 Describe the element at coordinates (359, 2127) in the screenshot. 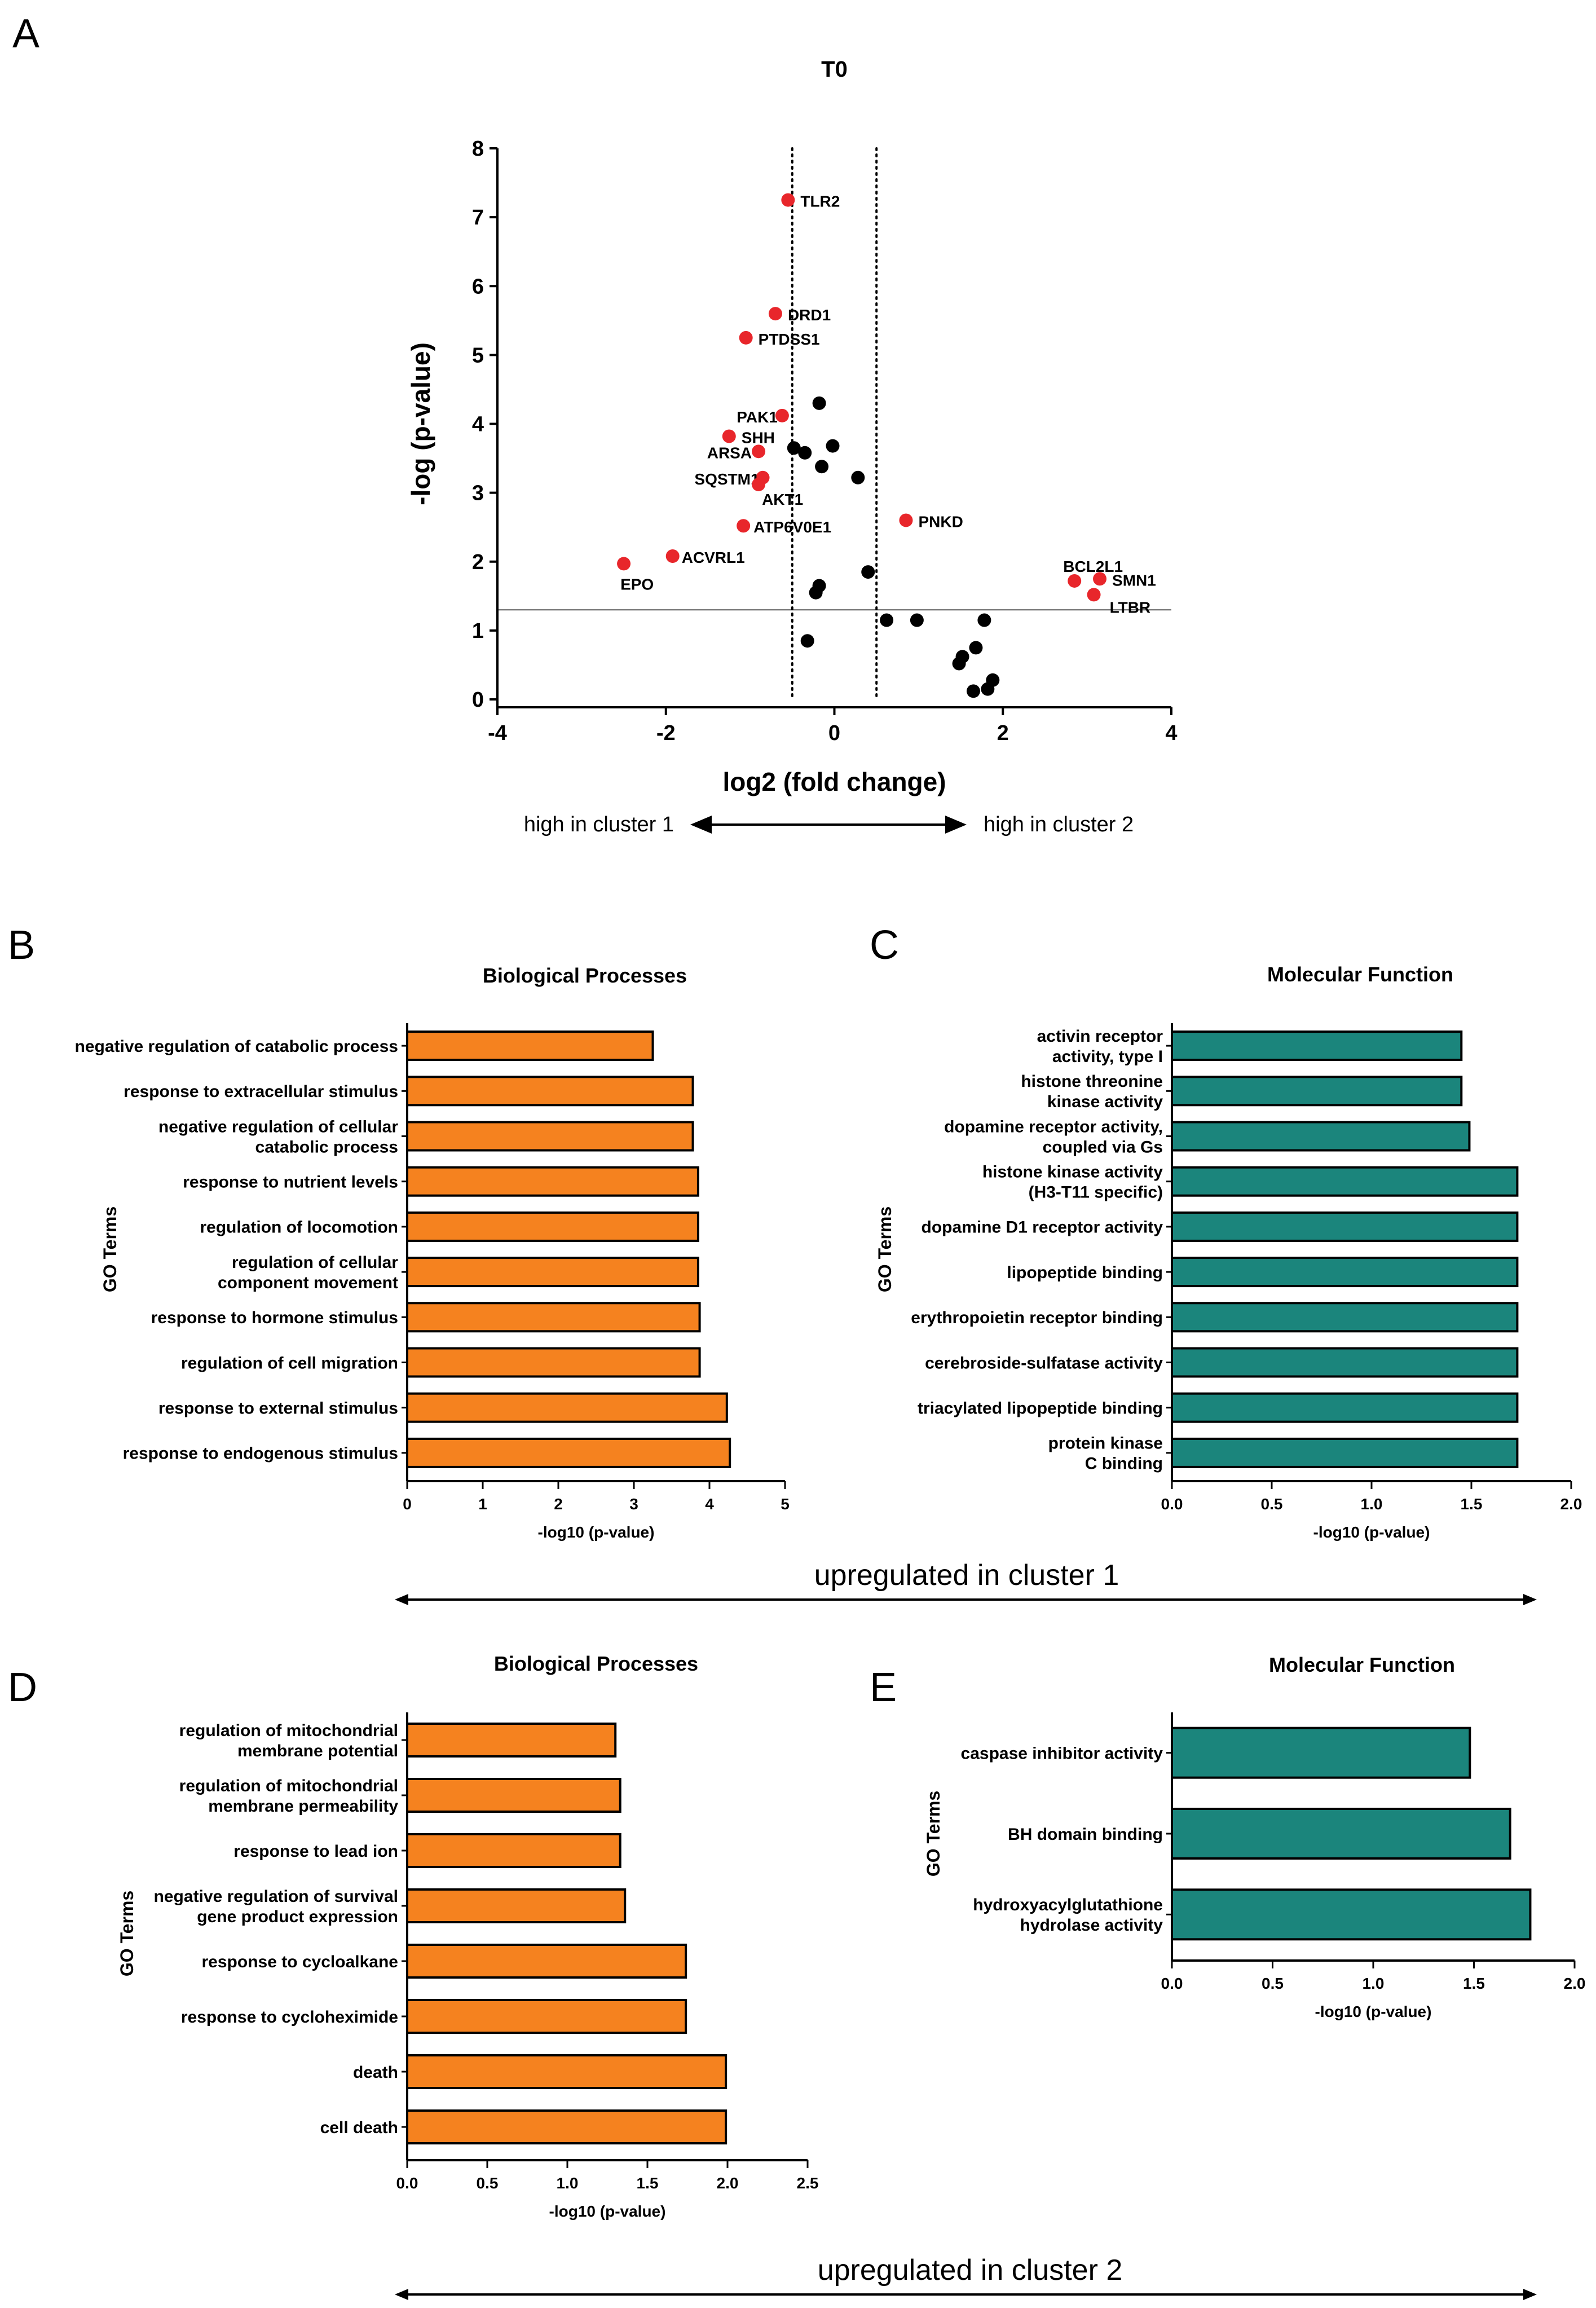

I see `category-label: cell death` at that location.